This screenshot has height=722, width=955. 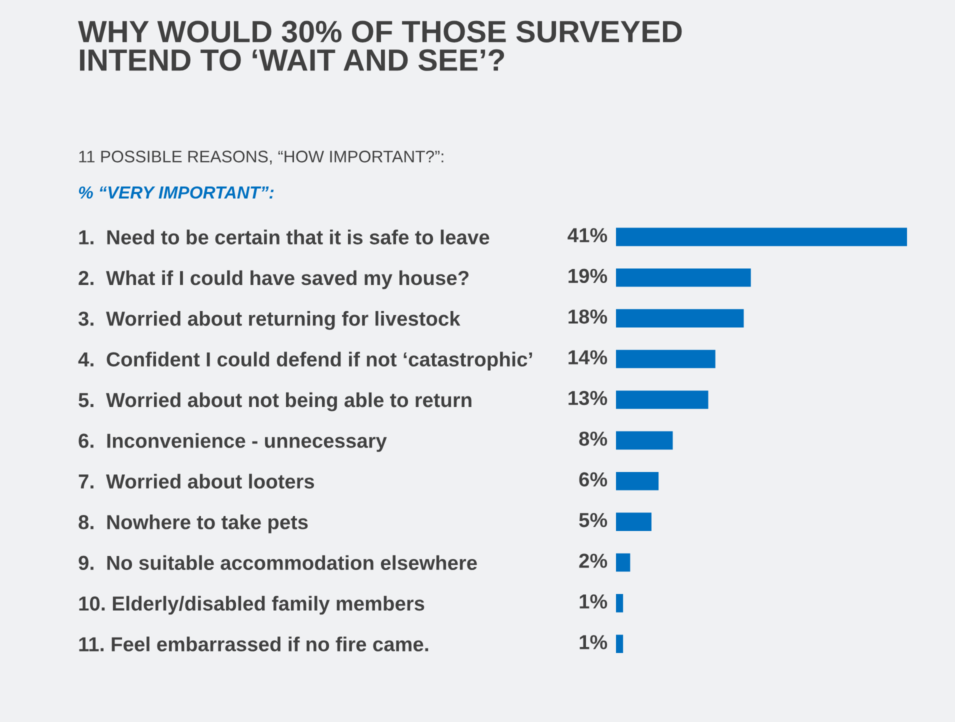 What do you see at coordinates (305, 361) in the screenshot?
I see `y-tick-label: 4. Confident I could defend if not ‘catastrophic’` at bounding box center [305, 361].